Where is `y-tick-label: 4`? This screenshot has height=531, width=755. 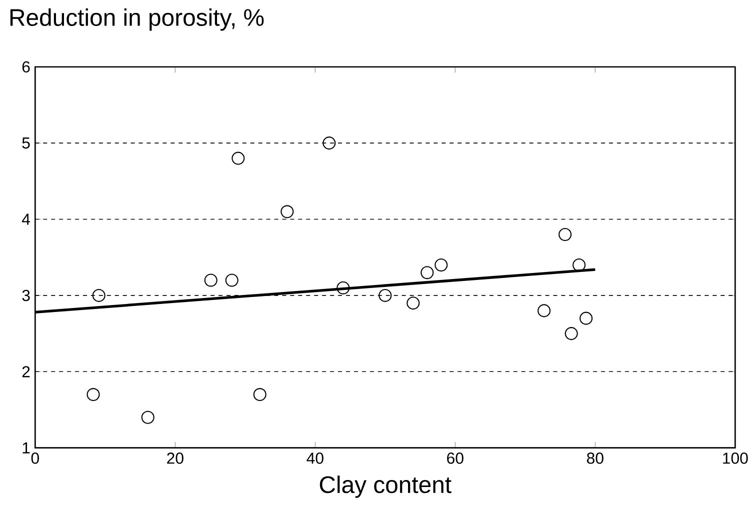
y-tick-label: 4 is located at coordinates (26, 219).